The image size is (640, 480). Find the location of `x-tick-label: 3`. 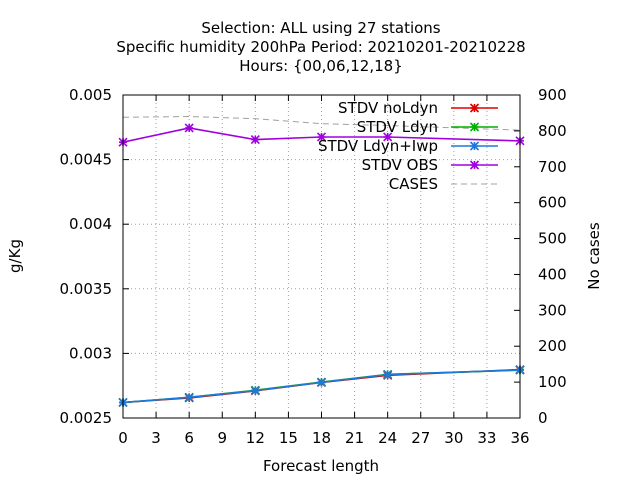

x-tick-label: 3 is located at coordinates (156, 438).